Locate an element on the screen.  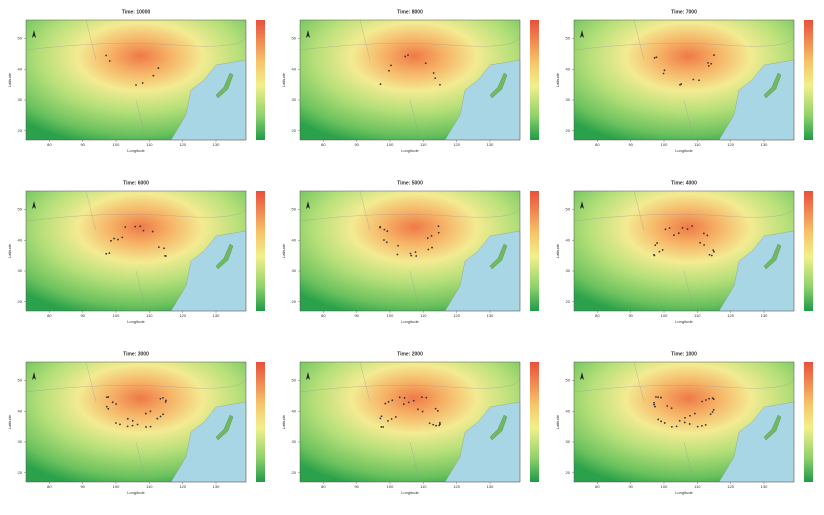
panel-title: Time: 1000 is located at coordinates (684, 354).